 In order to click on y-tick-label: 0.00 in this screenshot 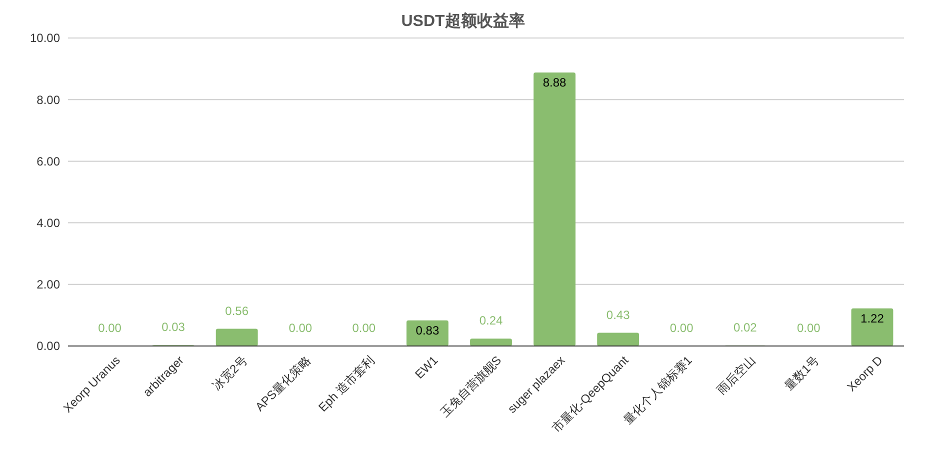, I will do `click(48, 346)`.